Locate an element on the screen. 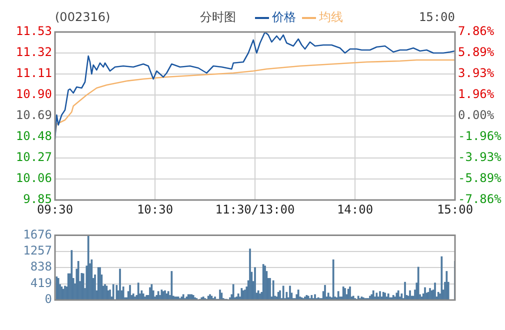  y-tick-label: 11.53 is located at coordinates (34, 31).